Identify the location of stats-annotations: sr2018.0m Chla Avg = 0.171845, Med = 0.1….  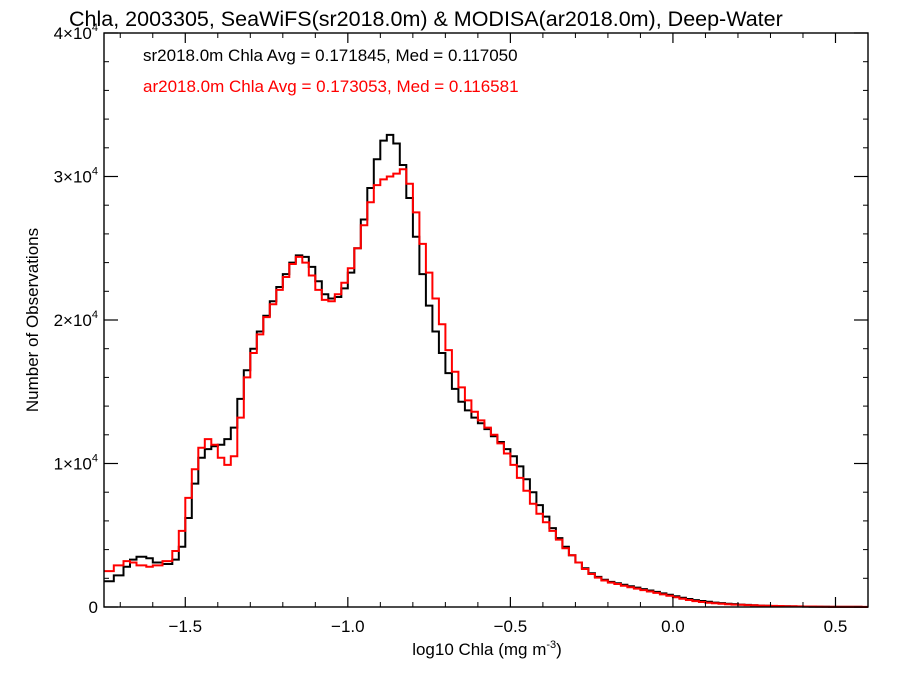
(331, 71).